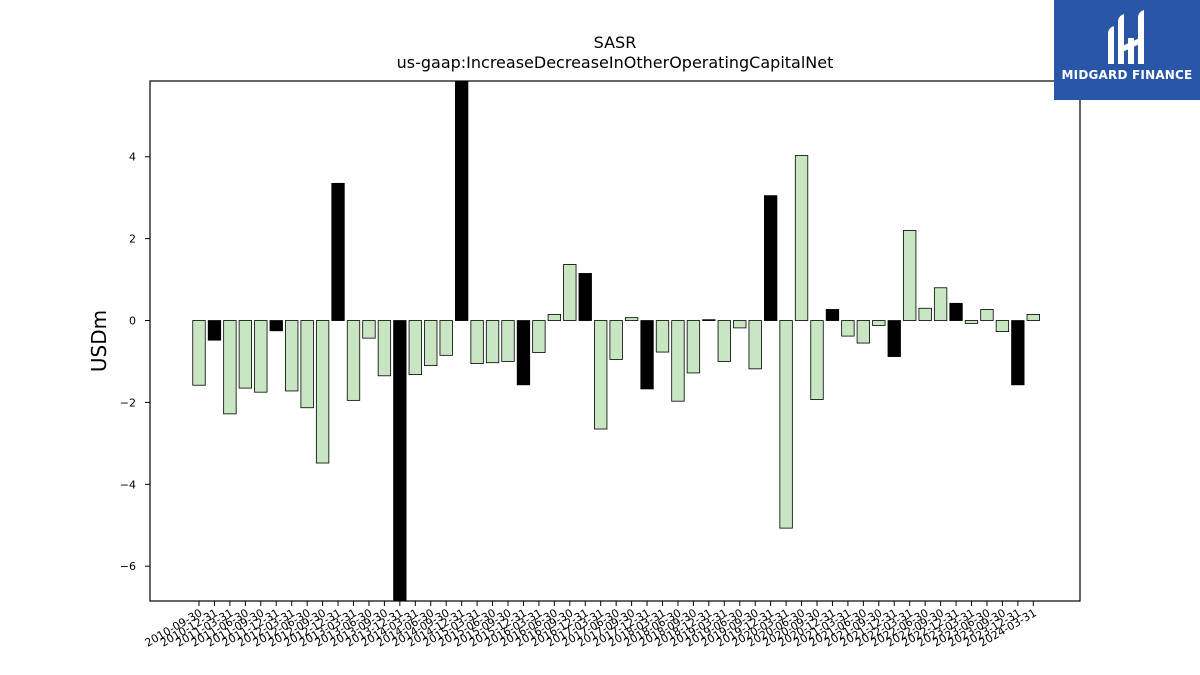  What do you see at coordinates (132, 321) in the screenshot?
I see `y-tick-label: 0` at bounding box center [132, 321].